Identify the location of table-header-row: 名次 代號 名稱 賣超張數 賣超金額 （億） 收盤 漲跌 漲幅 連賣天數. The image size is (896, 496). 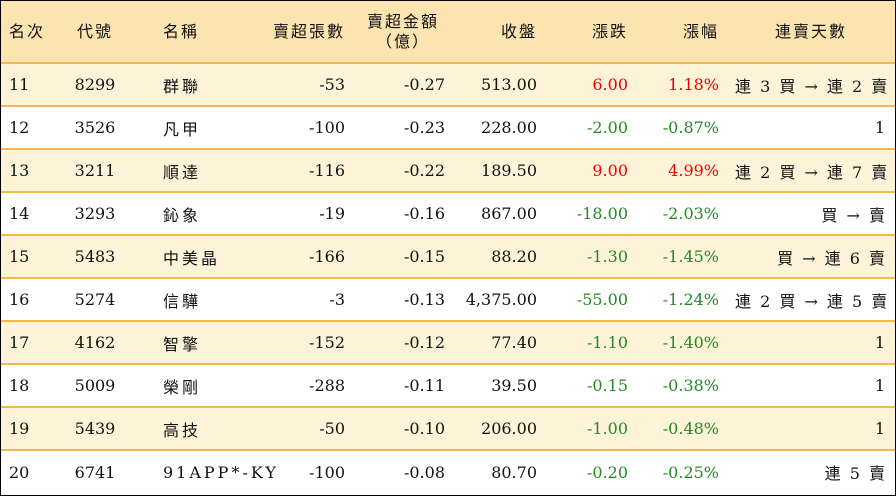
(448, 32).